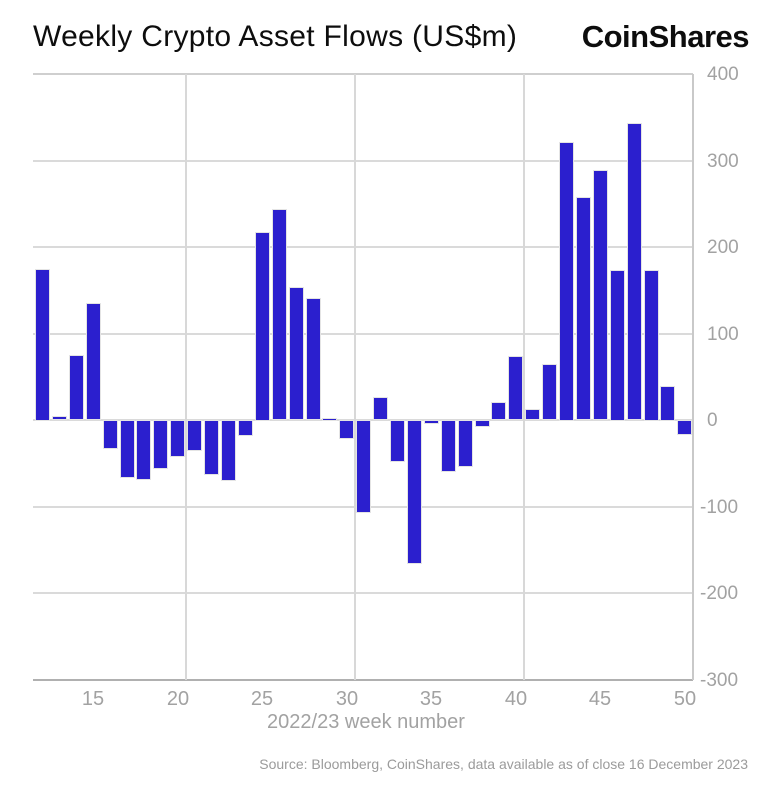 The image size is (780, 786). What do you see at coordinates (186, 377) in the screenshot?
I see `v-gridline-20.5` at bounding box center [186, 377].